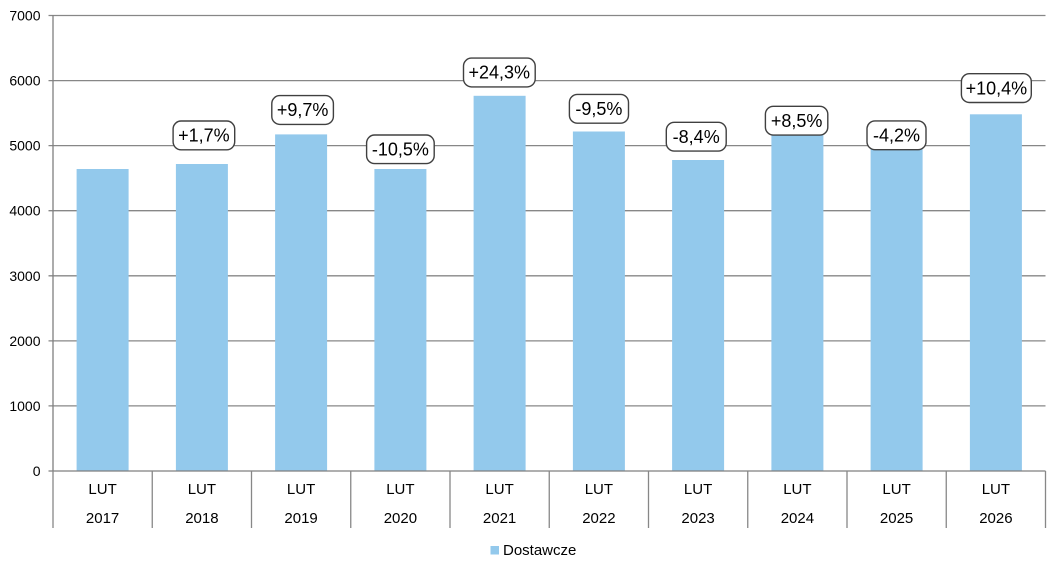  Describe the element at coordinates (997, 88) in the screenshot. I see `svg-text: +10,4%` at that location.